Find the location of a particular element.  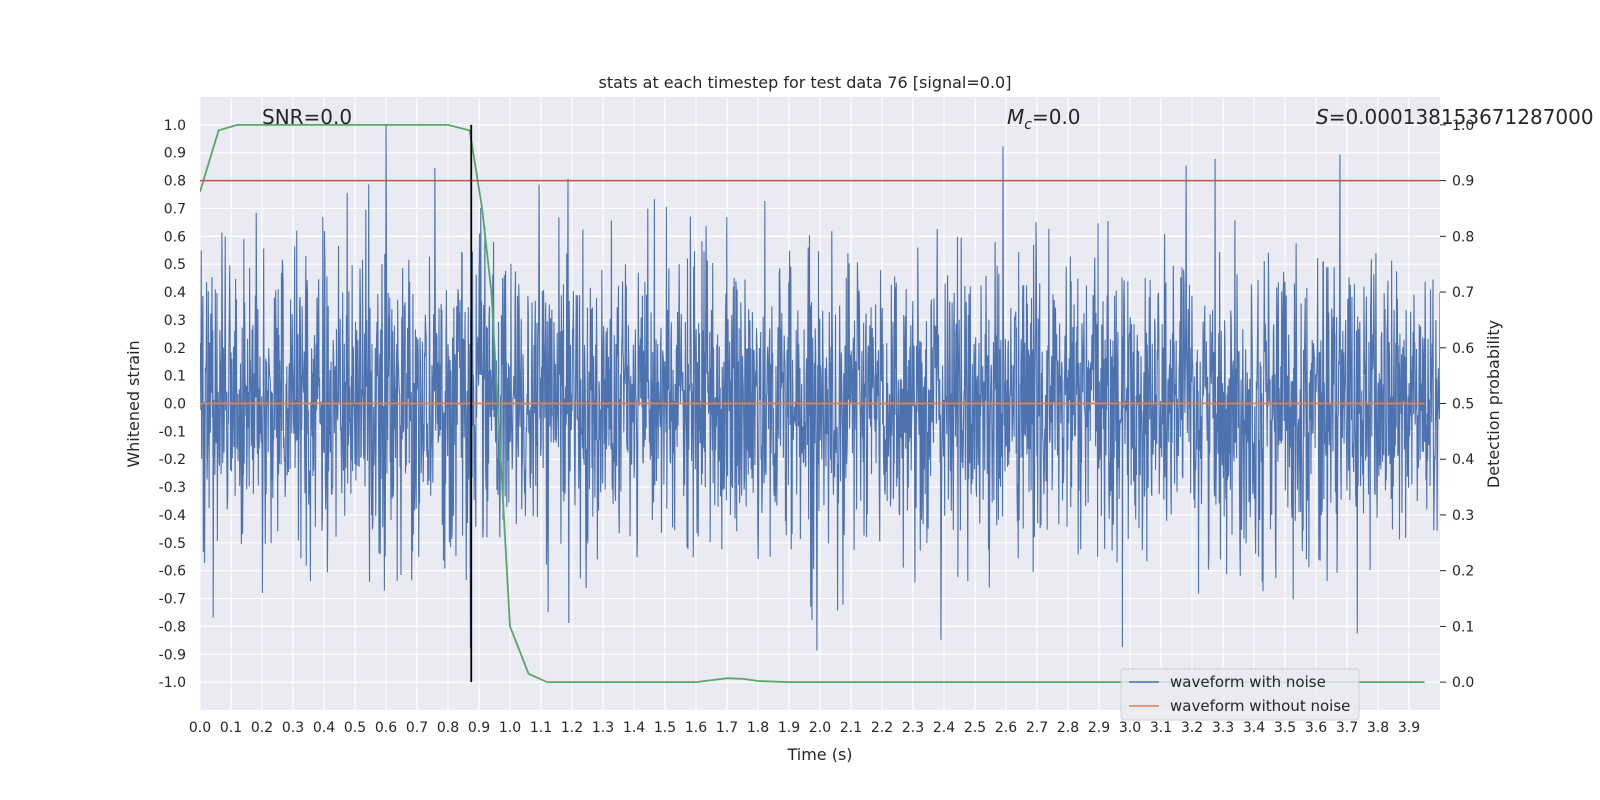

s-symbol: S is located at coordinates (1322, 117).